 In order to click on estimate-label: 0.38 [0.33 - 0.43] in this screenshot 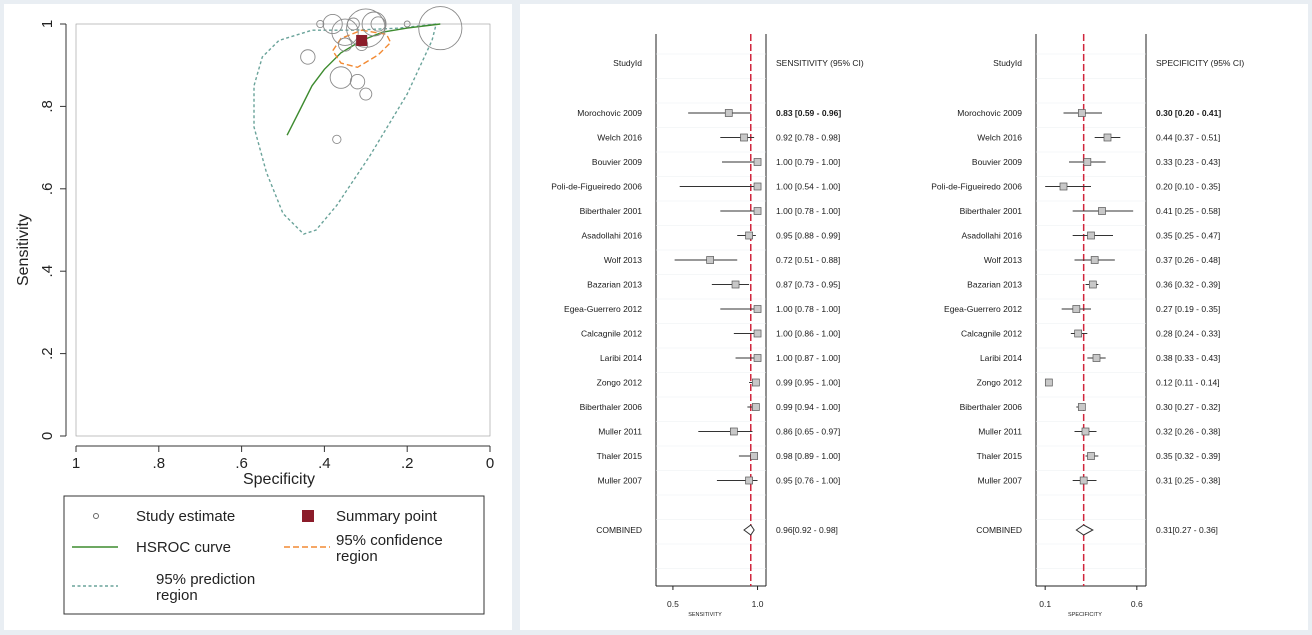, I will do `click(1188, 358)`.